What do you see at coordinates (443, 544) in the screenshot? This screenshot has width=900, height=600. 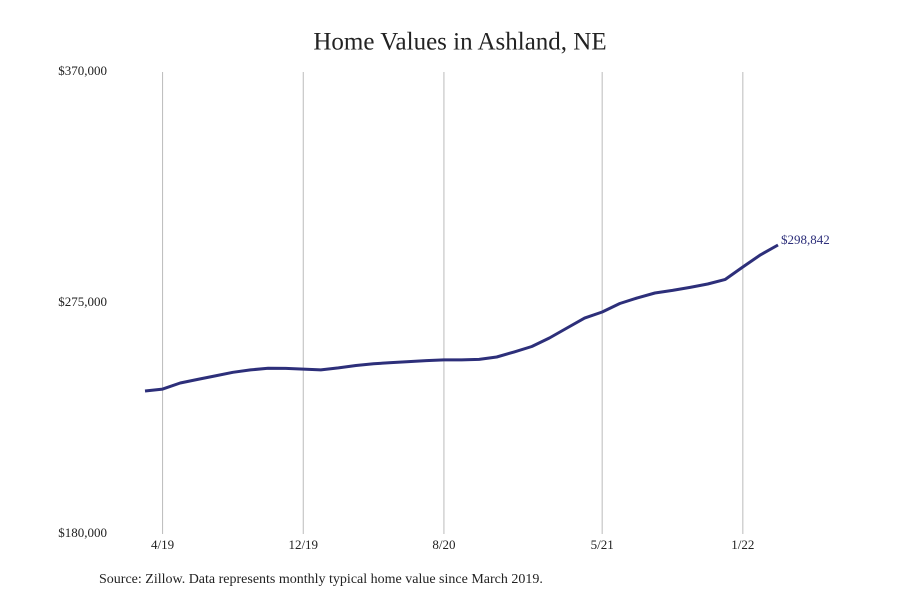 I see `x-tick-label: 8/20` at bounding box center [443, 544].